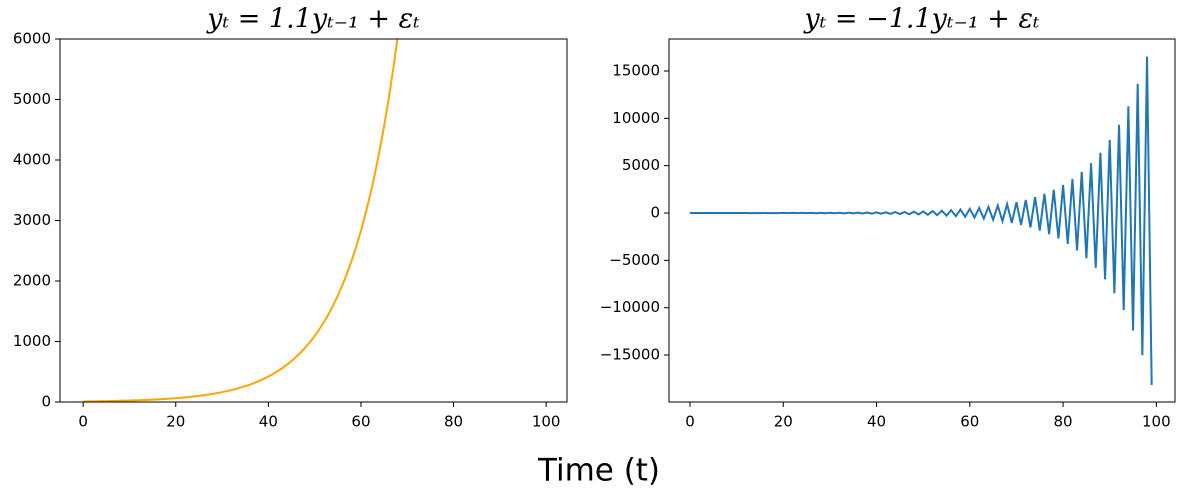  Describe the element at coordinates (636, 118) in the screenshot. I see `y-tick-label: 10000` at that location.